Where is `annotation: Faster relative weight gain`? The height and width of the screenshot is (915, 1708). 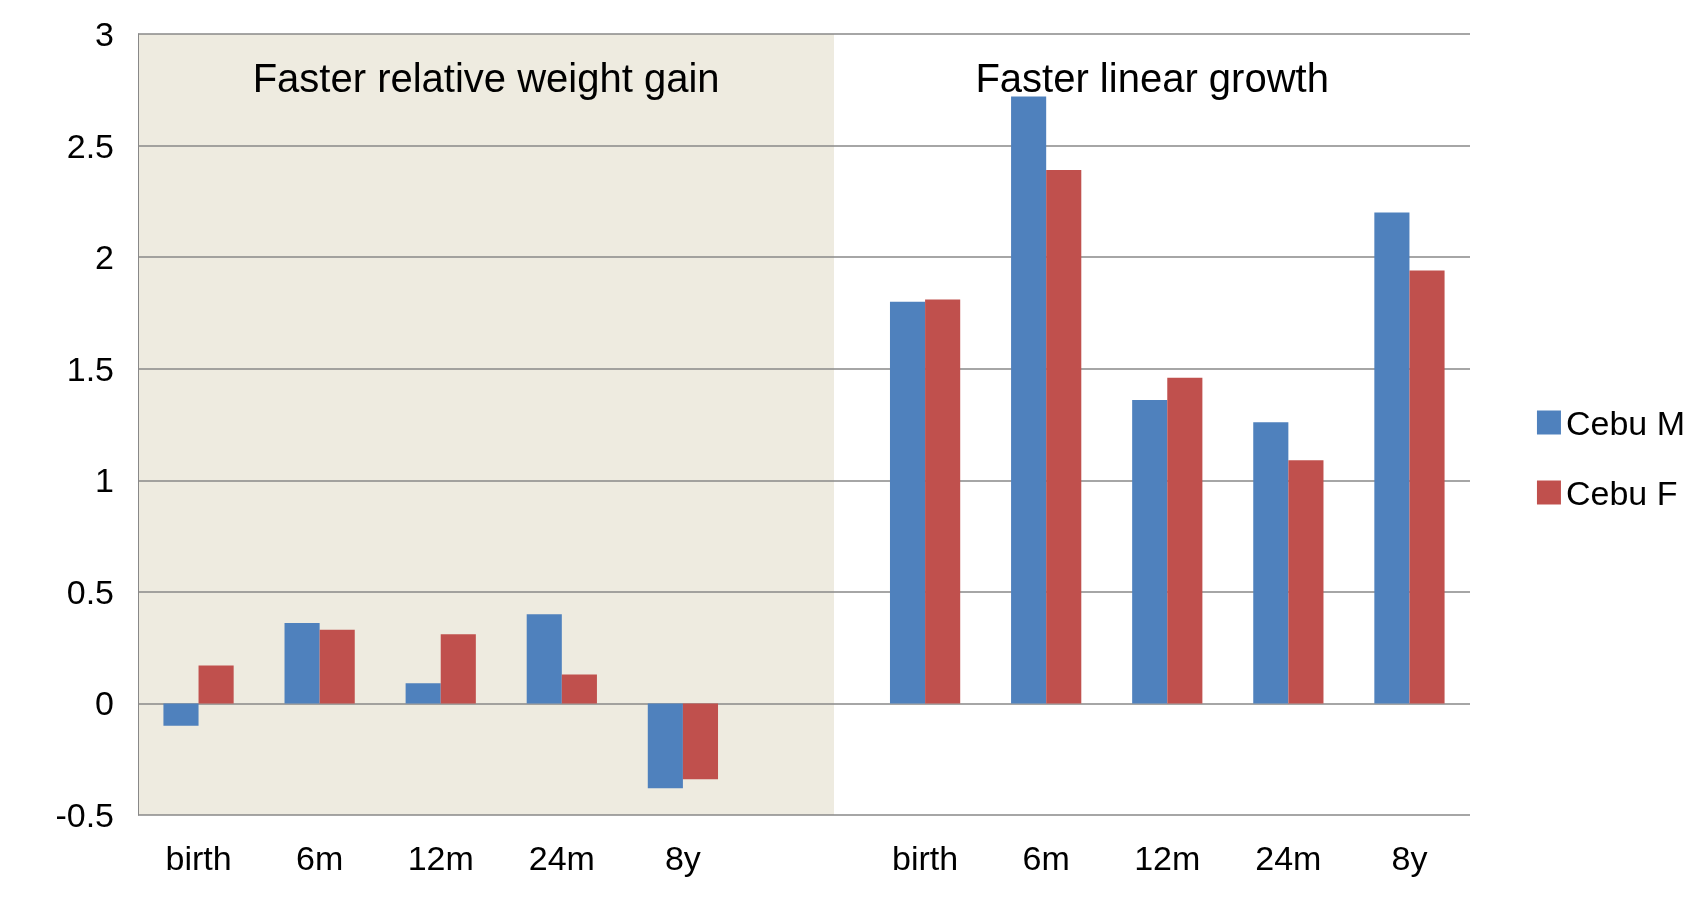
annotation: Faster relative weight gain is located at coordinates (486, 78).